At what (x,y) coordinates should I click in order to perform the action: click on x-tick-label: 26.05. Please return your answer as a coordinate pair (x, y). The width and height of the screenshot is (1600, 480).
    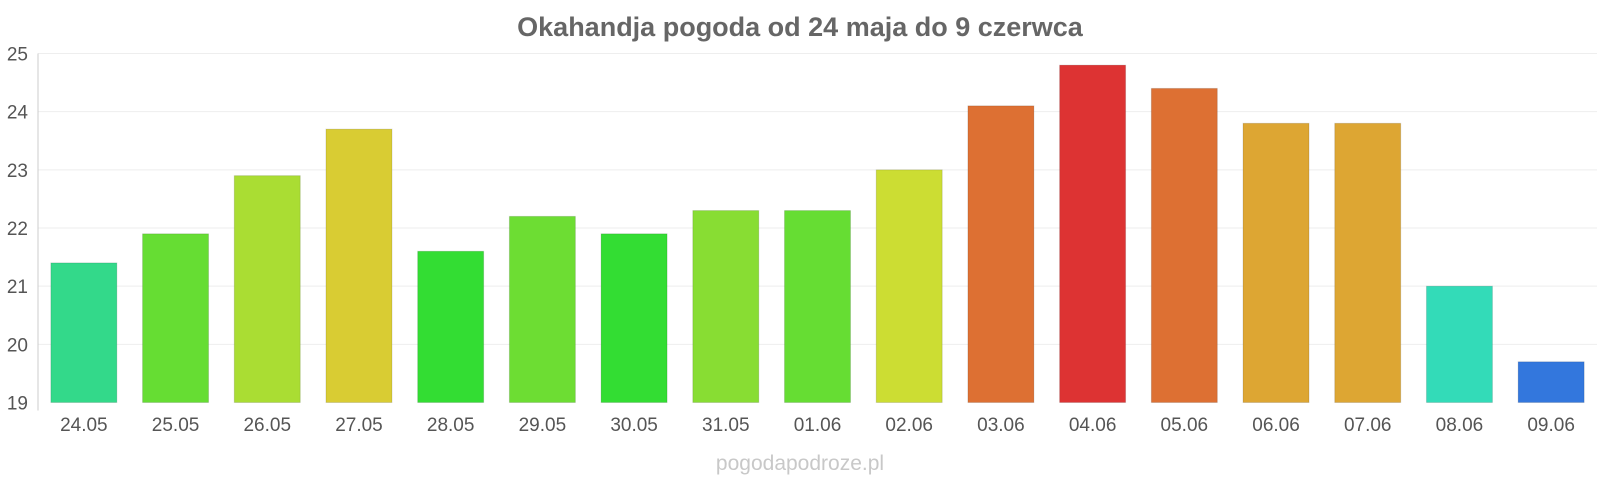
    Looking at the image, I should click on (267, 425).